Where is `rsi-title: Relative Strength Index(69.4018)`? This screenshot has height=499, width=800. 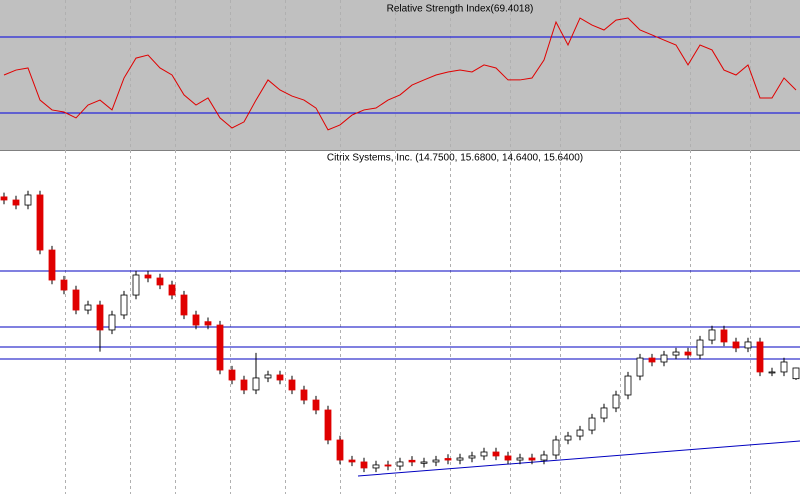
rsi-title: Relative Strength Index(69.4018) is located at coordinates (460, 9).